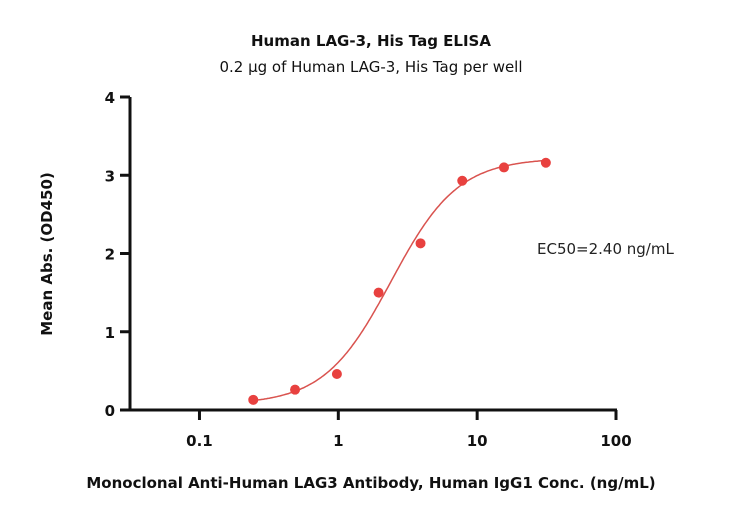 This screenshot has height=510, width=743. Describe the element at coordinates (199, 441) in the screenshot. I see `x-tick-label: 0.1` at that location.